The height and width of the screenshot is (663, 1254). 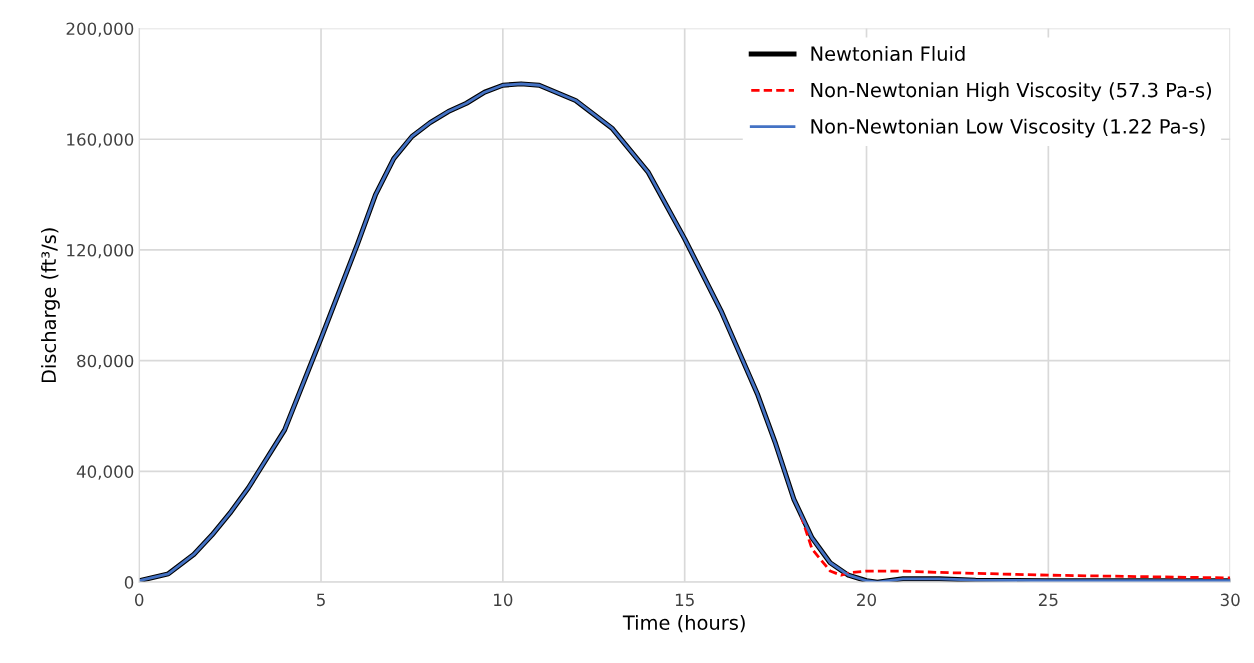 What do you see at coordinates (684, 600) in the screenshot?
I see `x-tick-label: 15` at bounding box center [684, 600].